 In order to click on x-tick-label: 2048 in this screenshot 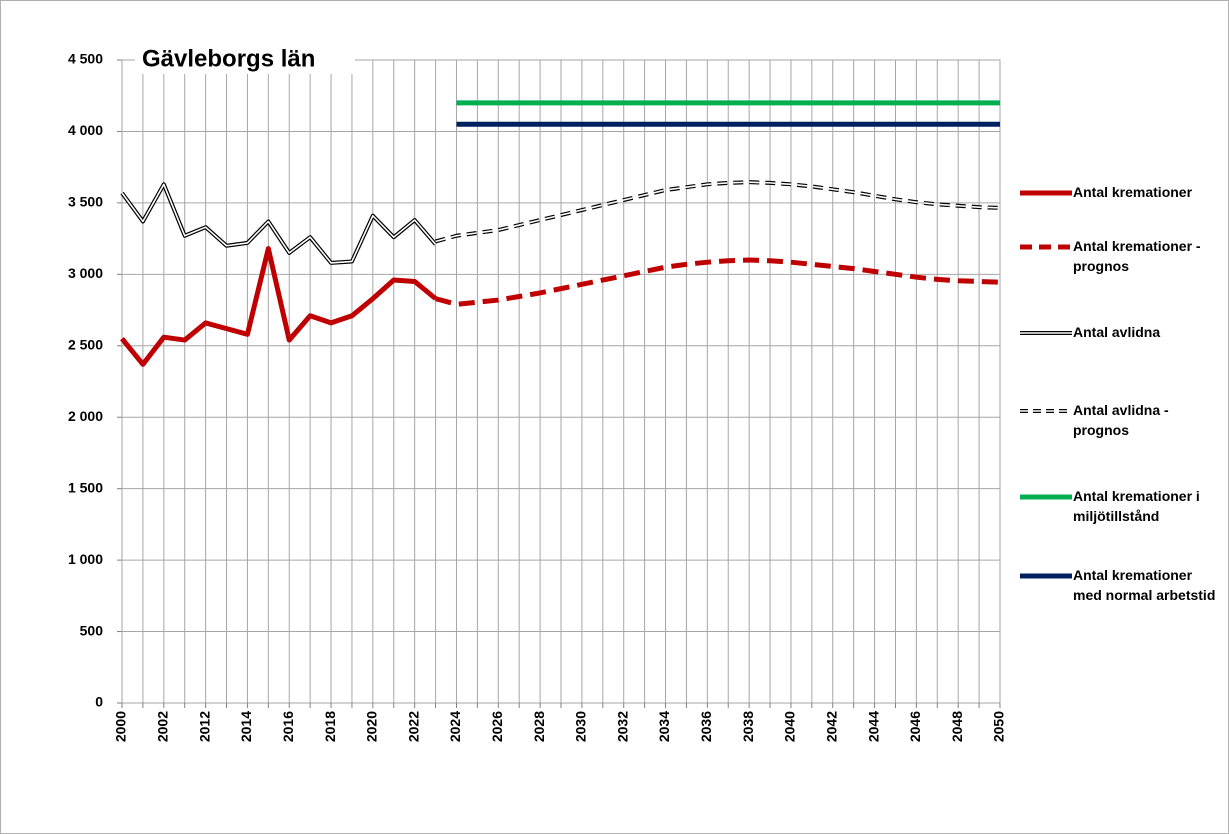, I will do `click(957, 726)`.